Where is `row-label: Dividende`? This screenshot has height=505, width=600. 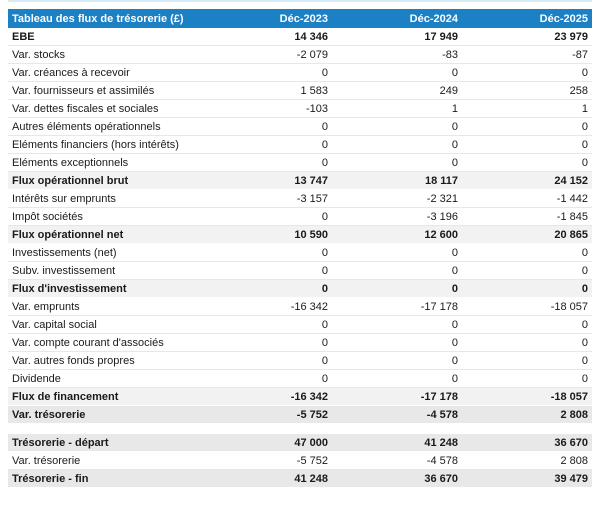 row-label: Dividende is located at coordinates (36, 378).